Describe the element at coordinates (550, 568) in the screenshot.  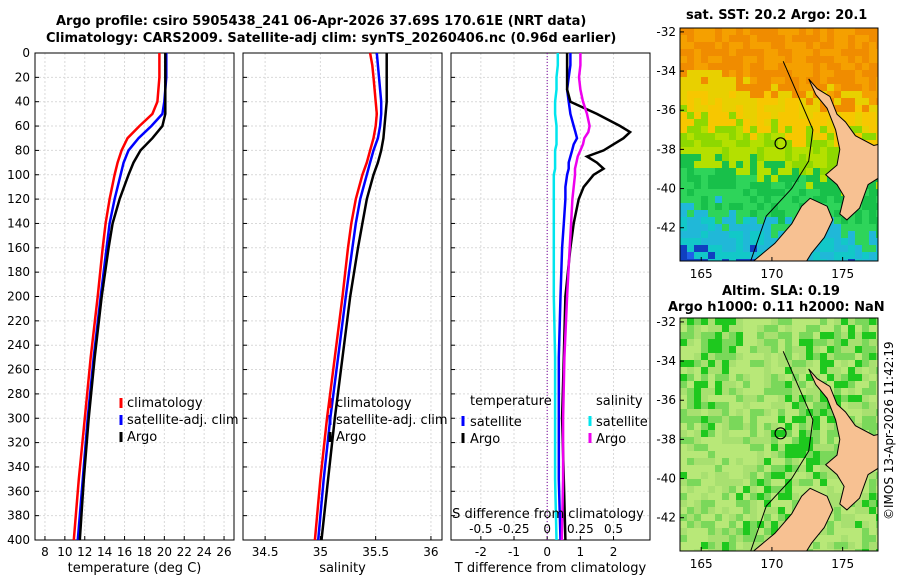
I see `x-axis-label: T difference from climatology` at that location.